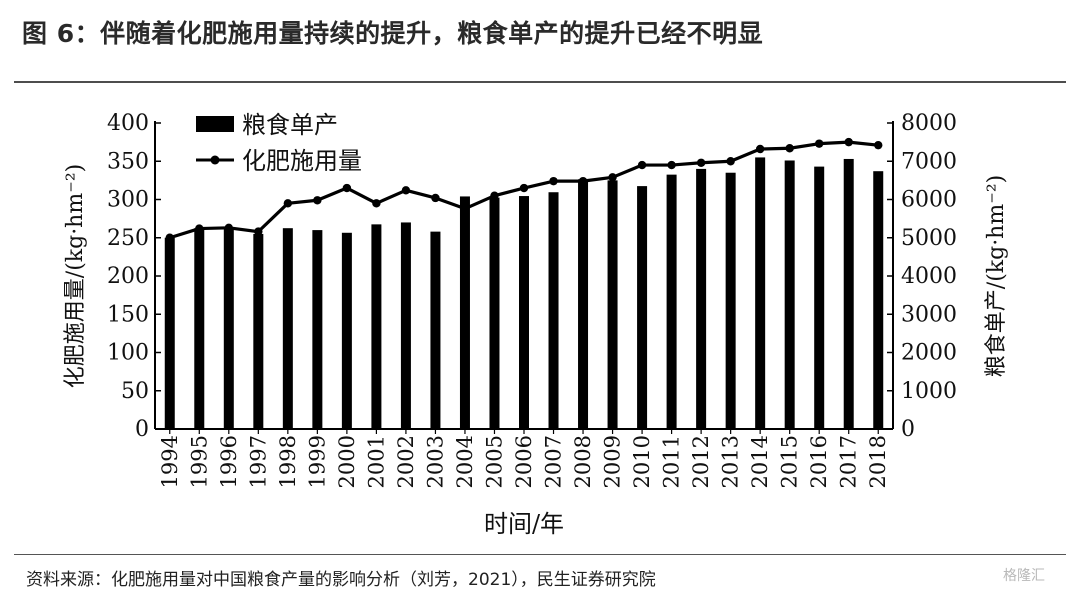  What do you see at coordinates (789, 148) in the screenshot?
I see `line-point-2015` at bounding box center [789, 148].